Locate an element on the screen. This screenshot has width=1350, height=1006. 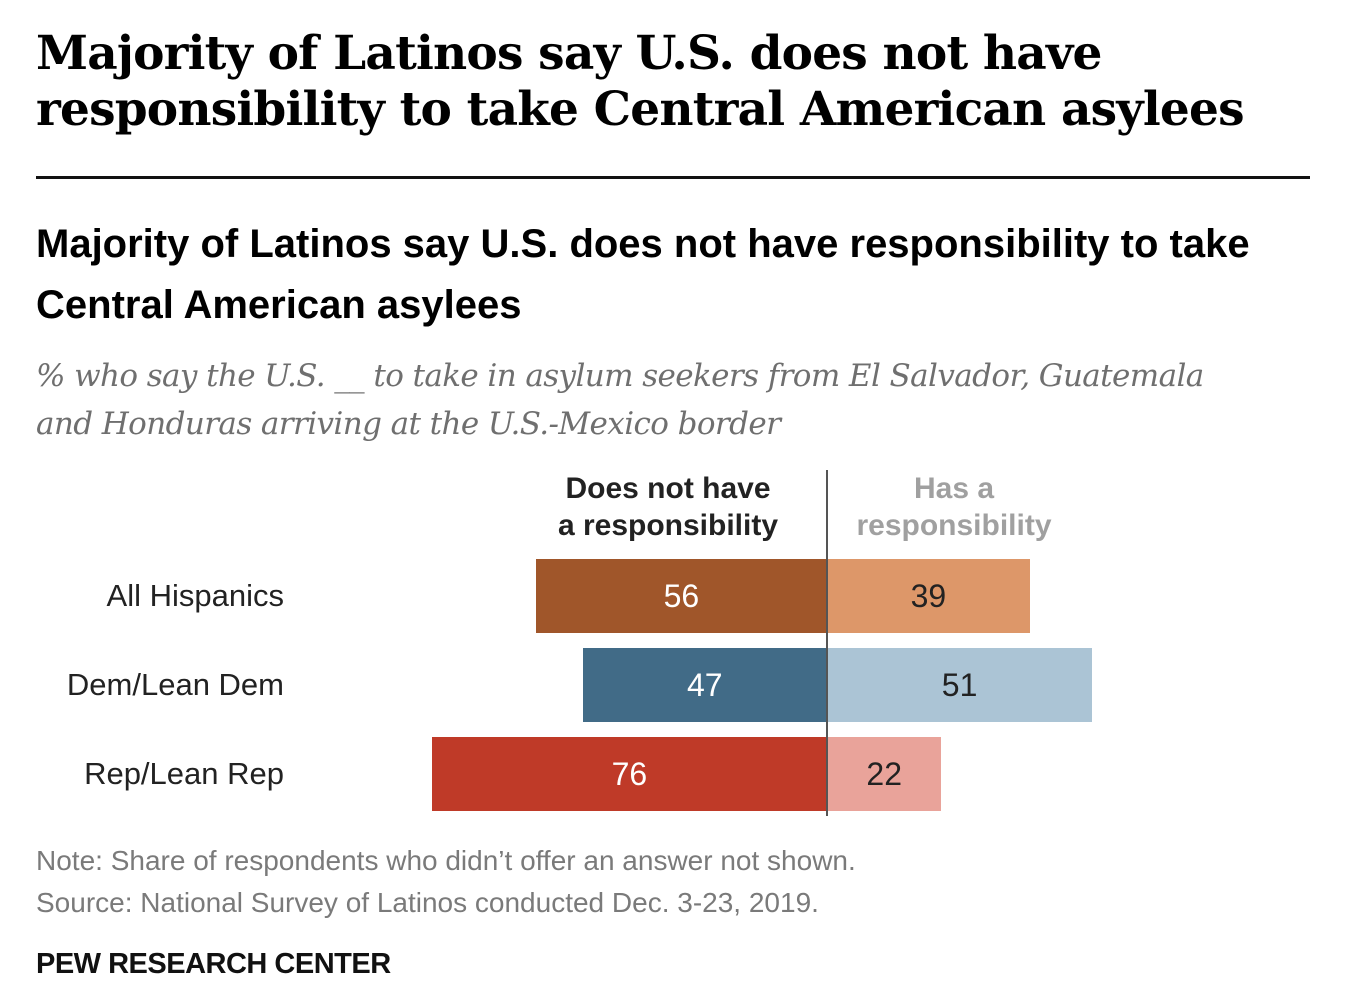
bar-does-not-have-all-hispanics is located at coordinates (681, 596).